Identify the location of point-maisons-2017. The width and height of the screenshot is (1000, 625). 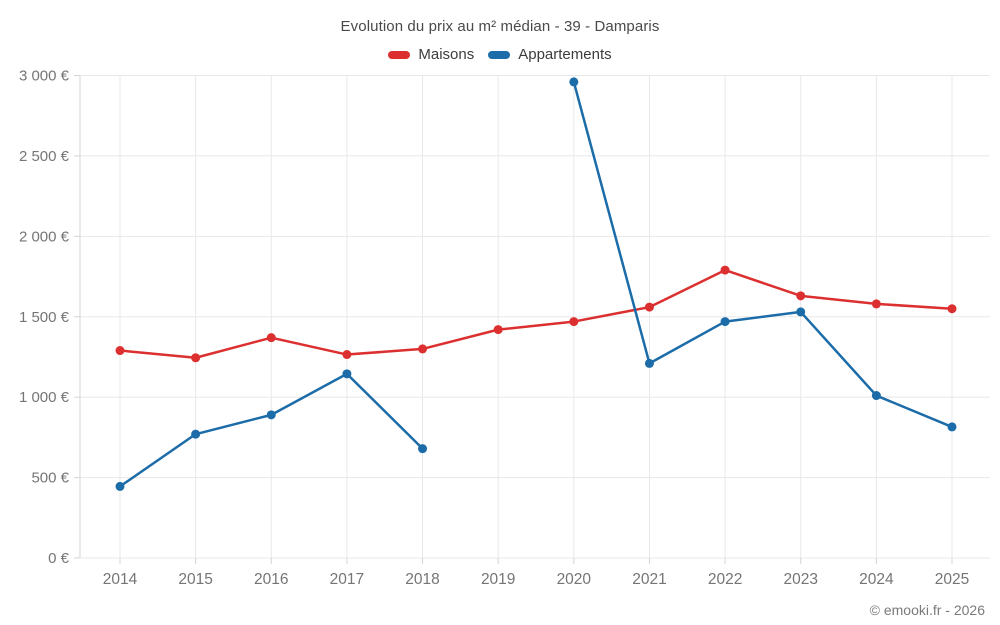
(347, 355).